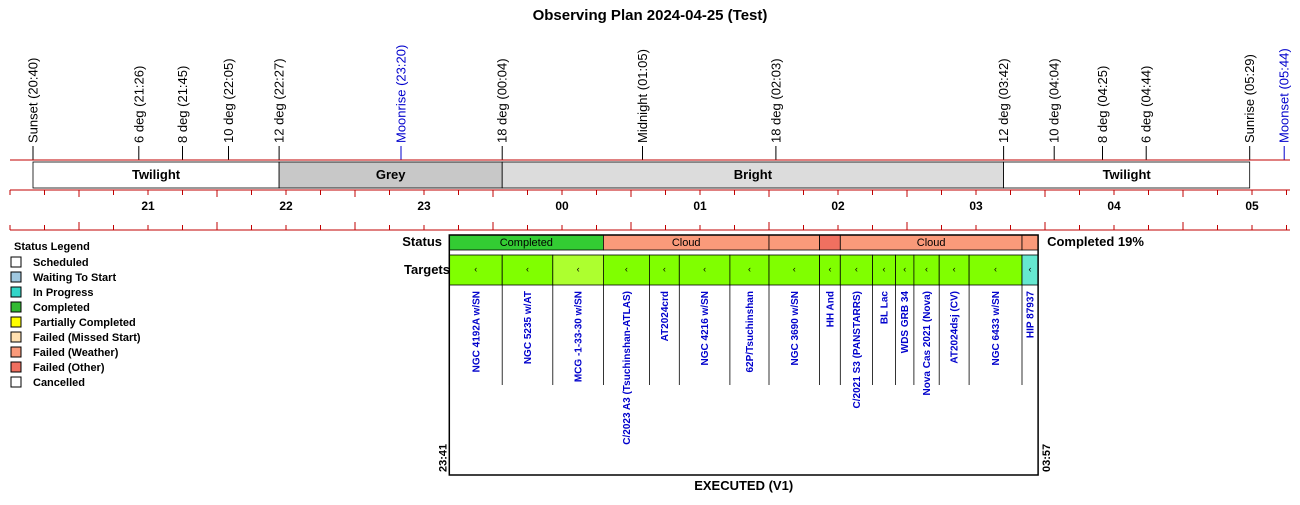 This screenshot has height=505, width=1300. I want to click on event-label: Sunrise (05:29), so click(1249, 98).